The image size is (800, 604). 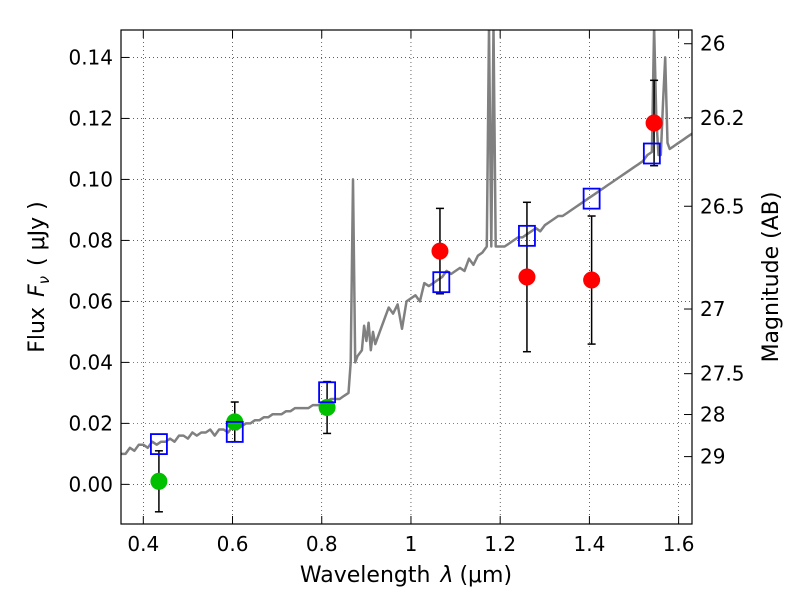 What do you see at coordinates (143, 544) in the screenshot?
I see `x-tick-label: 0.4` at bounding box center [143, 544].